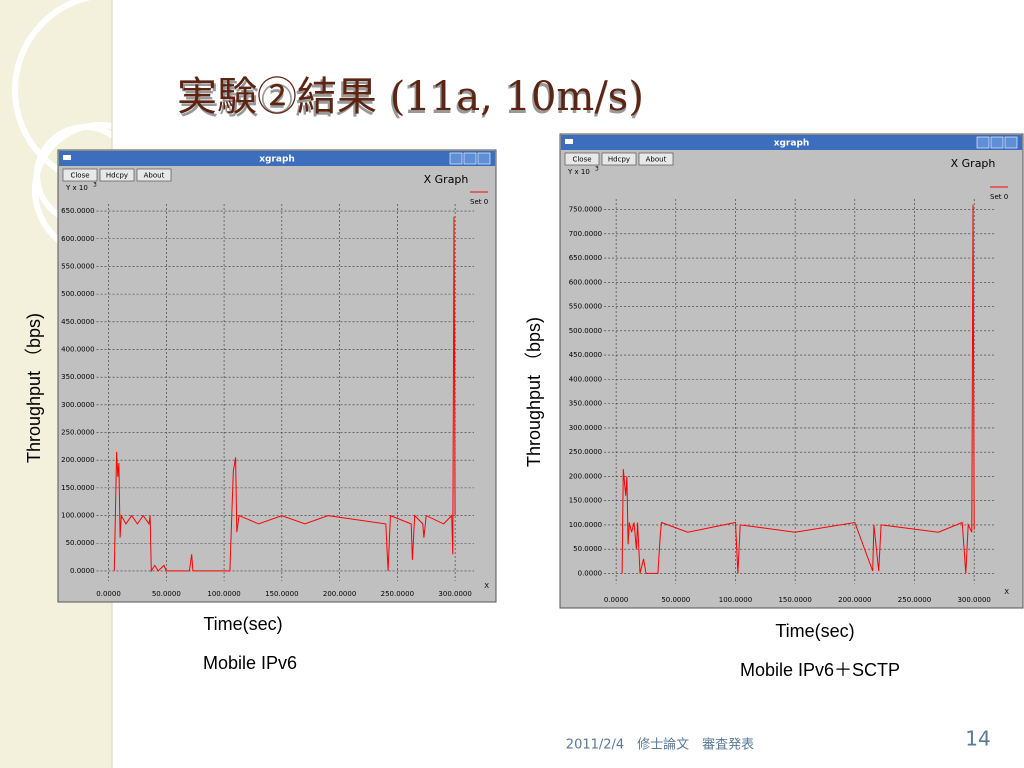 This screenshot has height=768, width=1024. I want to click on footer: 2011/2/4 修士論文 審査発表, so click(660, 745).